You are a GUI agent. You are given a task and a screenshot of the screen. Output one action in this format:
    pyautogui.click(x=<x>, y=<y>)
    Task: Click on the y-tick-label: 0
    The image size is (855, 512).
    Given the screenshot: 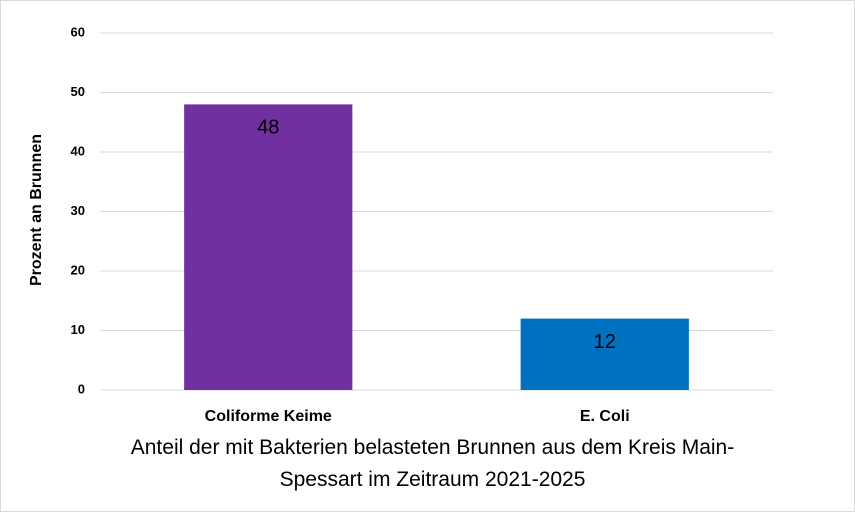 What is the action you would take?
    pyautogui.click(x=81, y=388)
    